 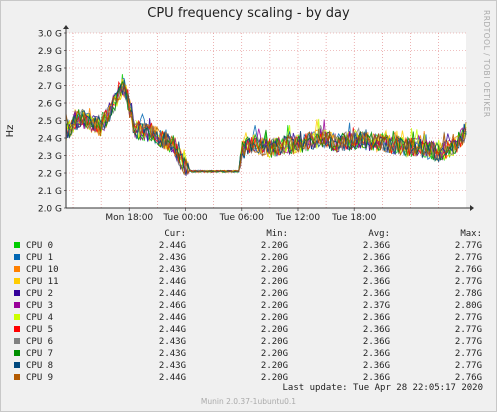 I want to click on y-tick-label: 2.4 G, so click(x=50, y=140).